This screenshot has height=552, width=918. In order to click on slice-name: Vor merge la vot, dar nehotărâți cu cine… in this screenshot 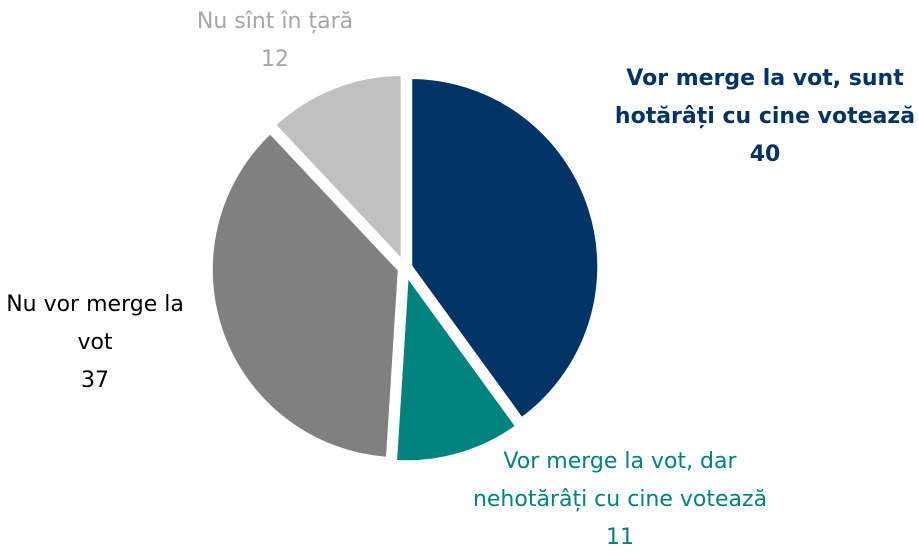, I will do `click(620, 480)`.